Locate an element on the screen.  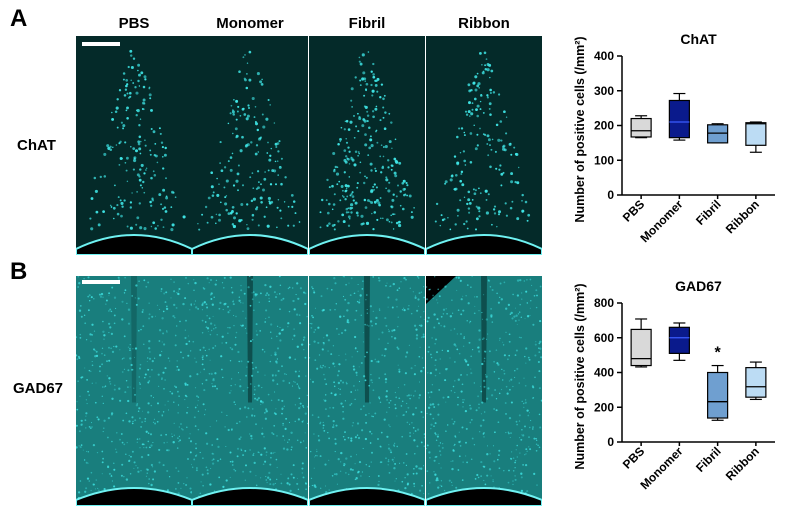
box-chat-fibril is located at coordinates (718, 133).